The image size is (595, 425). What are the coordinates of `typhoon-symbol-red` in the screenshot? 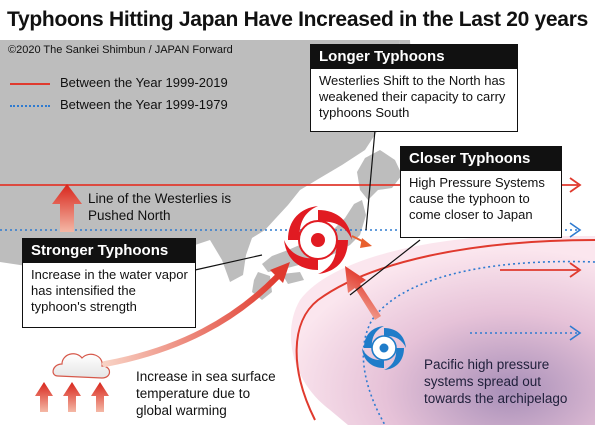 It's located at (318, 240).